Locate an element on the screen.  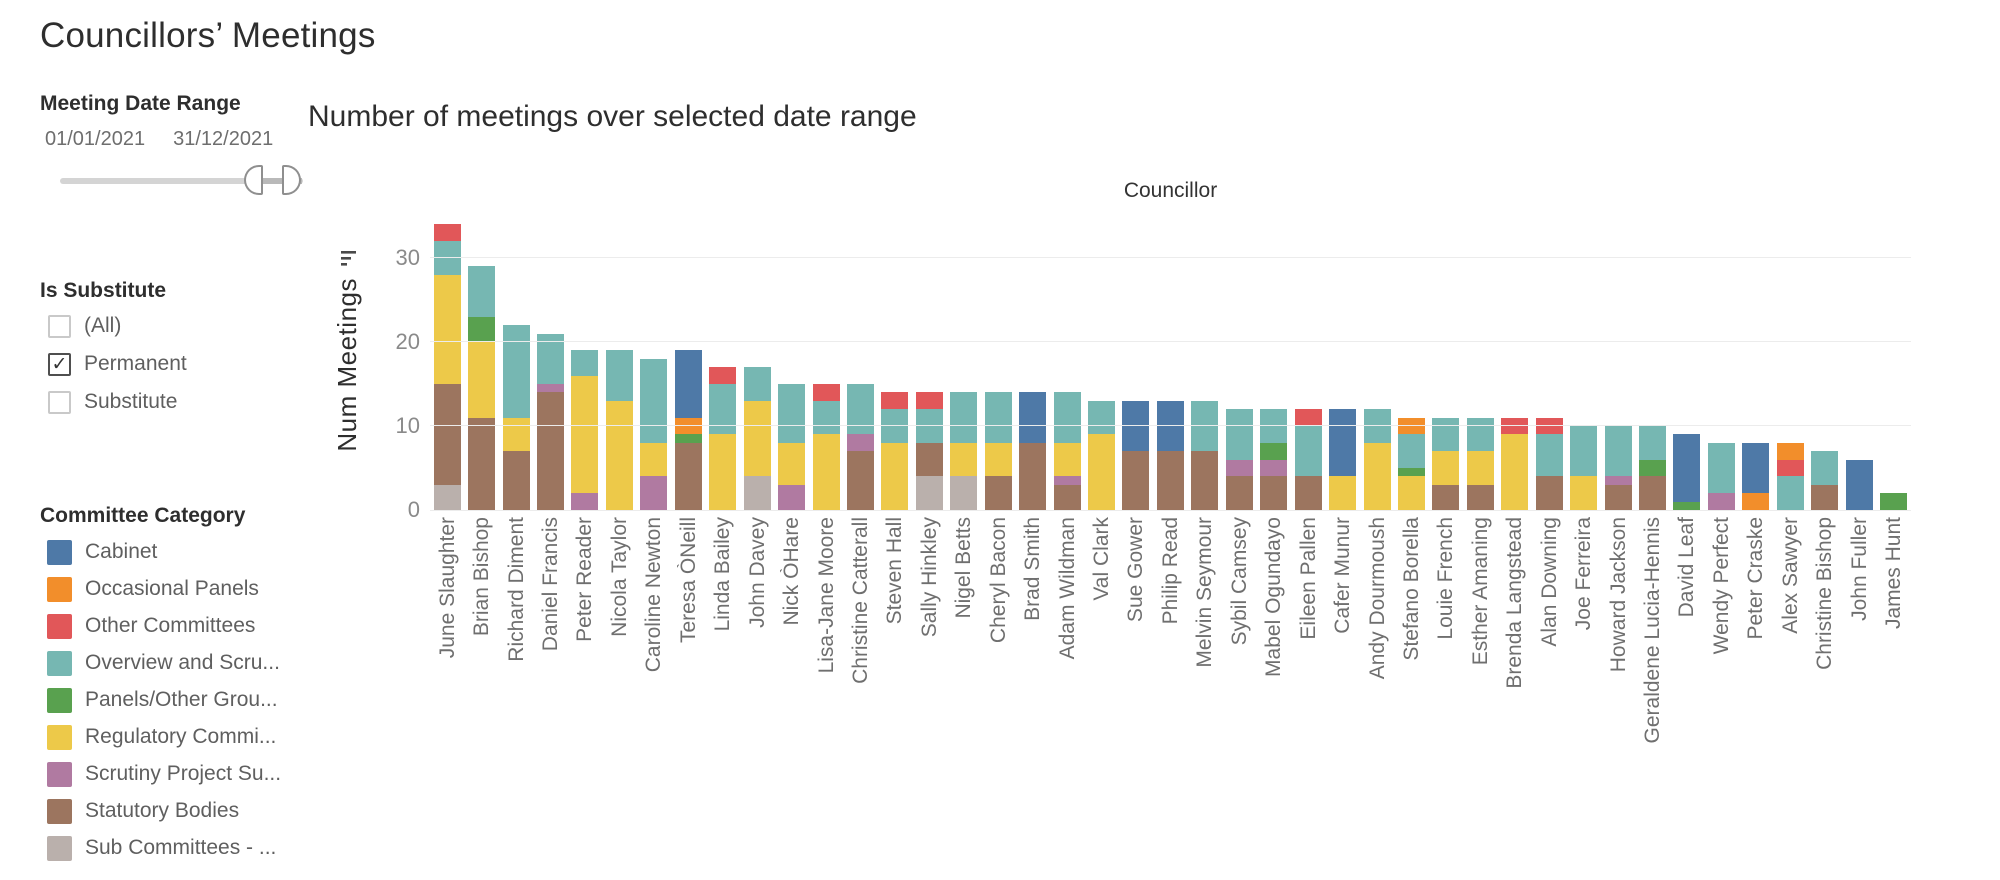
date-range-slider is located at coordinates (183, 181).